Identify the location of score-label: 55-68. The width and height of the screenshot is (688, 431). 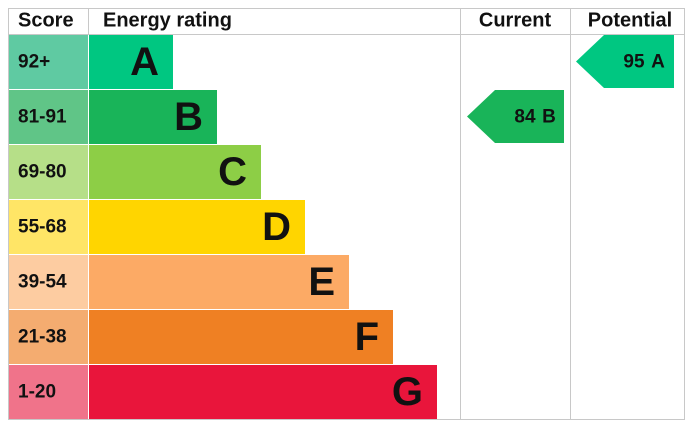
(42, 227).